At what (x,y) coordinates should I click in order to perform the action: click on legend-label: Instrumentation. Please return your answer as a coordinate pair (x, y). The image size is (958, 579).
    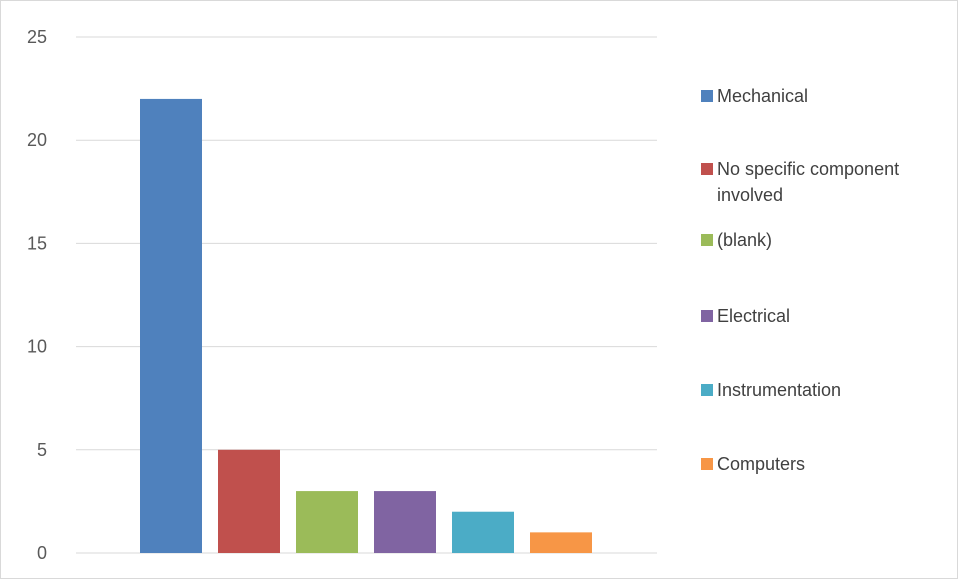
    Looking at the image, I should click on (779, 390).